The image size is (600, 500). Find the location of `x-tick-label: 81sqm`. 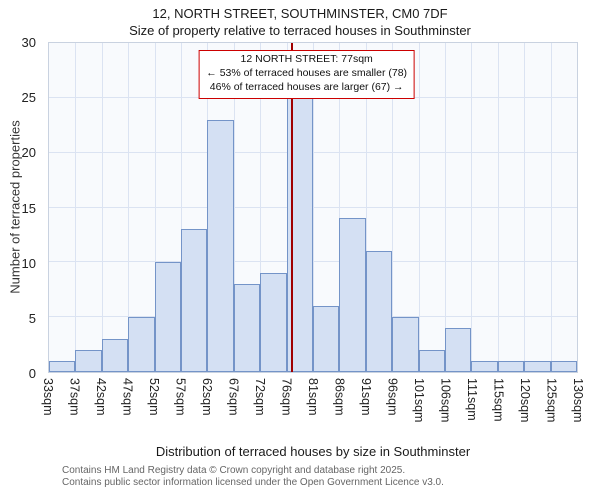

x-tick-label: 81sqm is located at coordinates (313, 397).